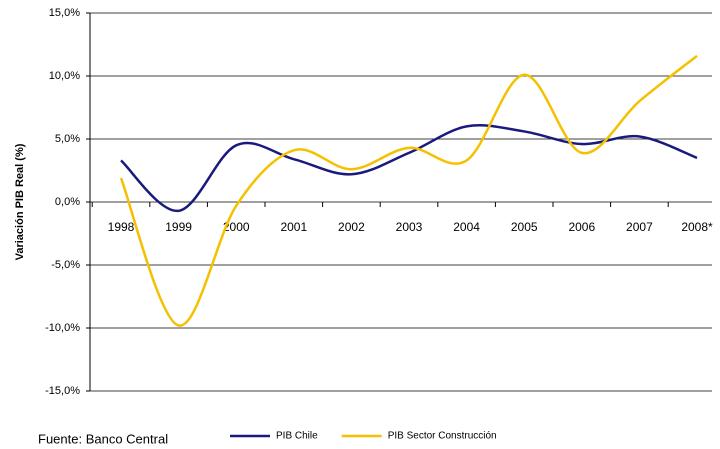 Image resolution: width=720 pixels, height=449 pixels. What do you see at coordinates (697, 227) in the screenshot?
I see `x-tick-label: 2008*` at bounding box center [697, 227].